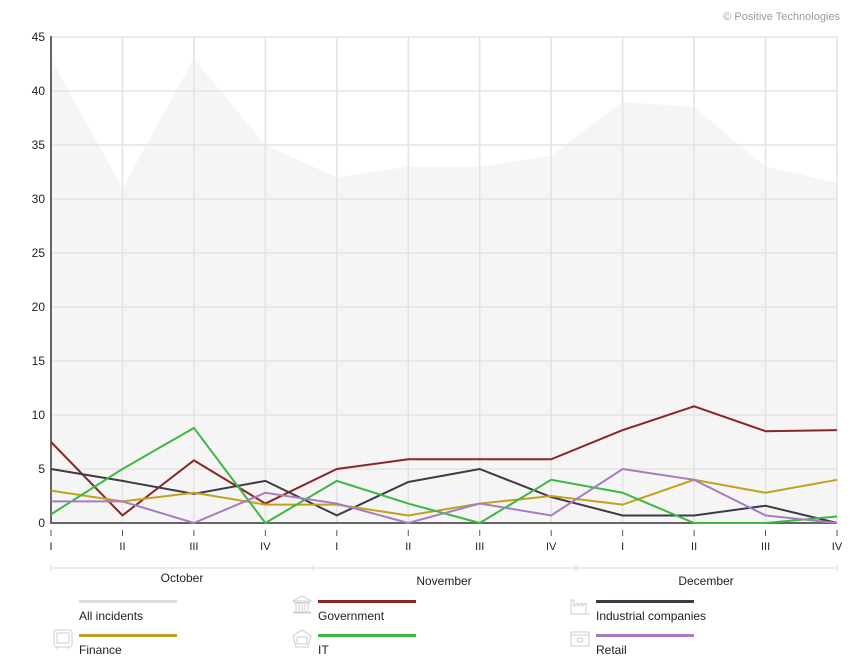  I want to click on legend-item-it: IT, so click(381, 646).